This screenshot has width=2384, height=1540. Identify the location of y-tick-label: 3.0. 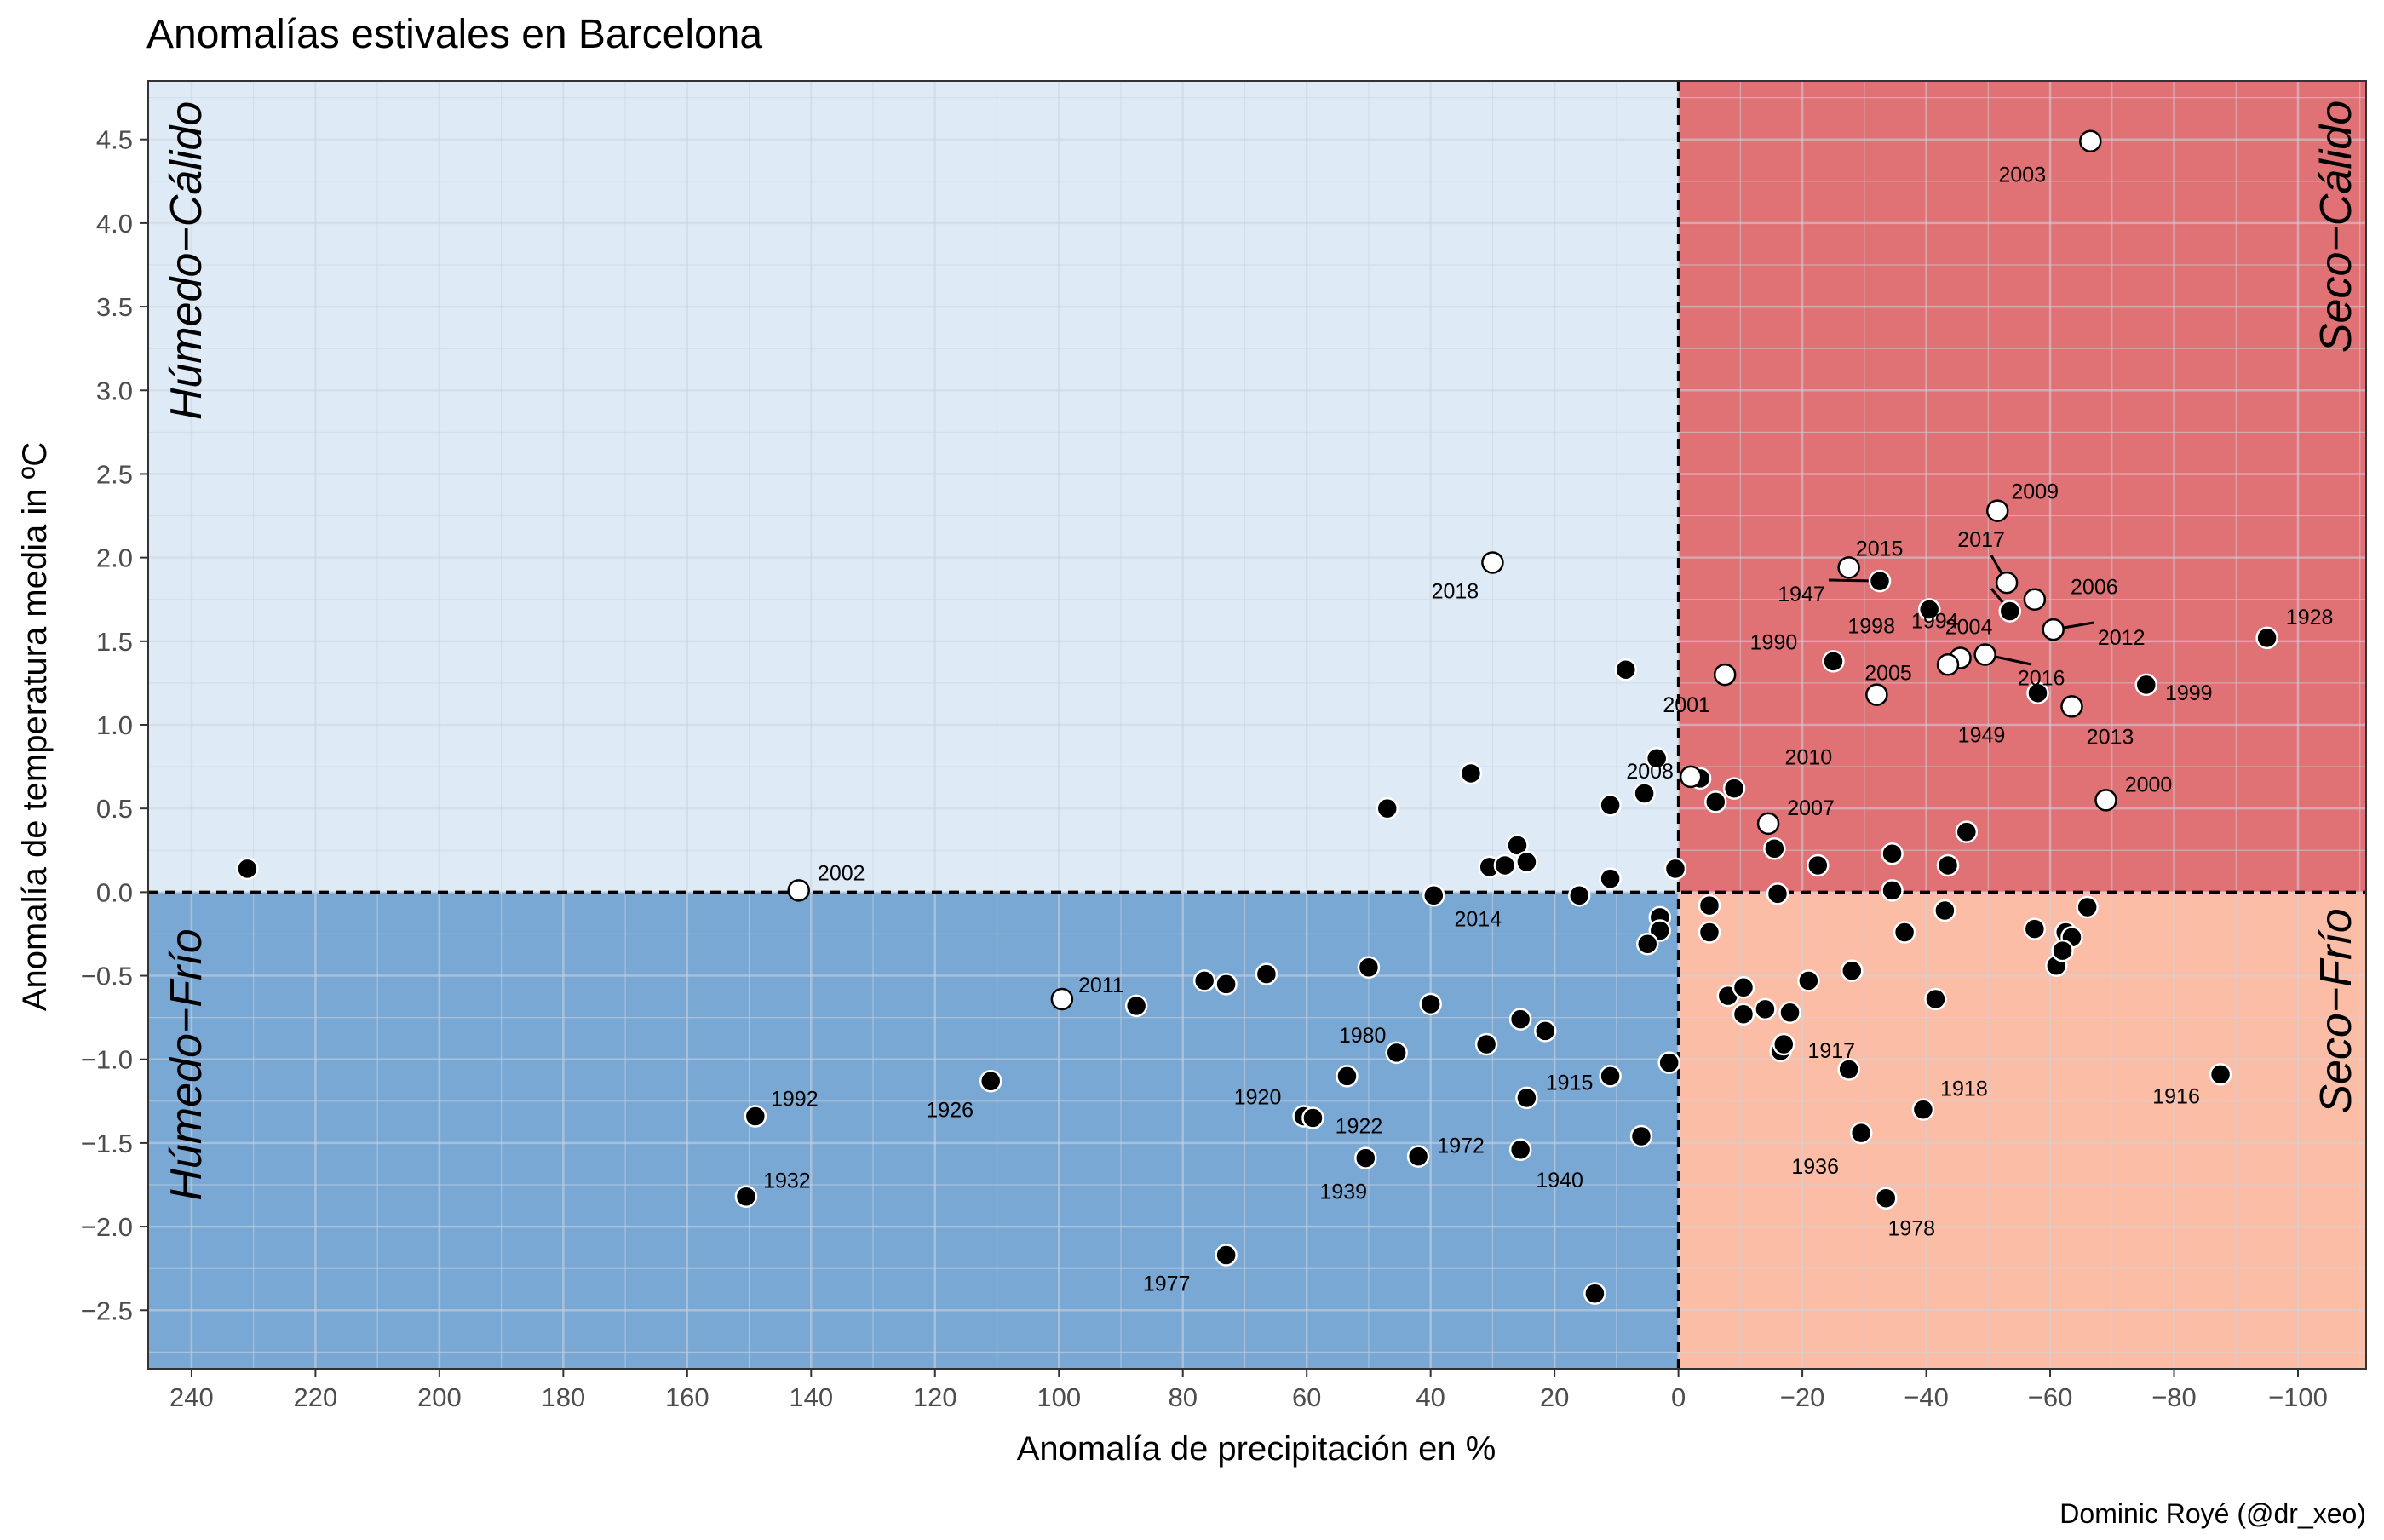
(115, 390).